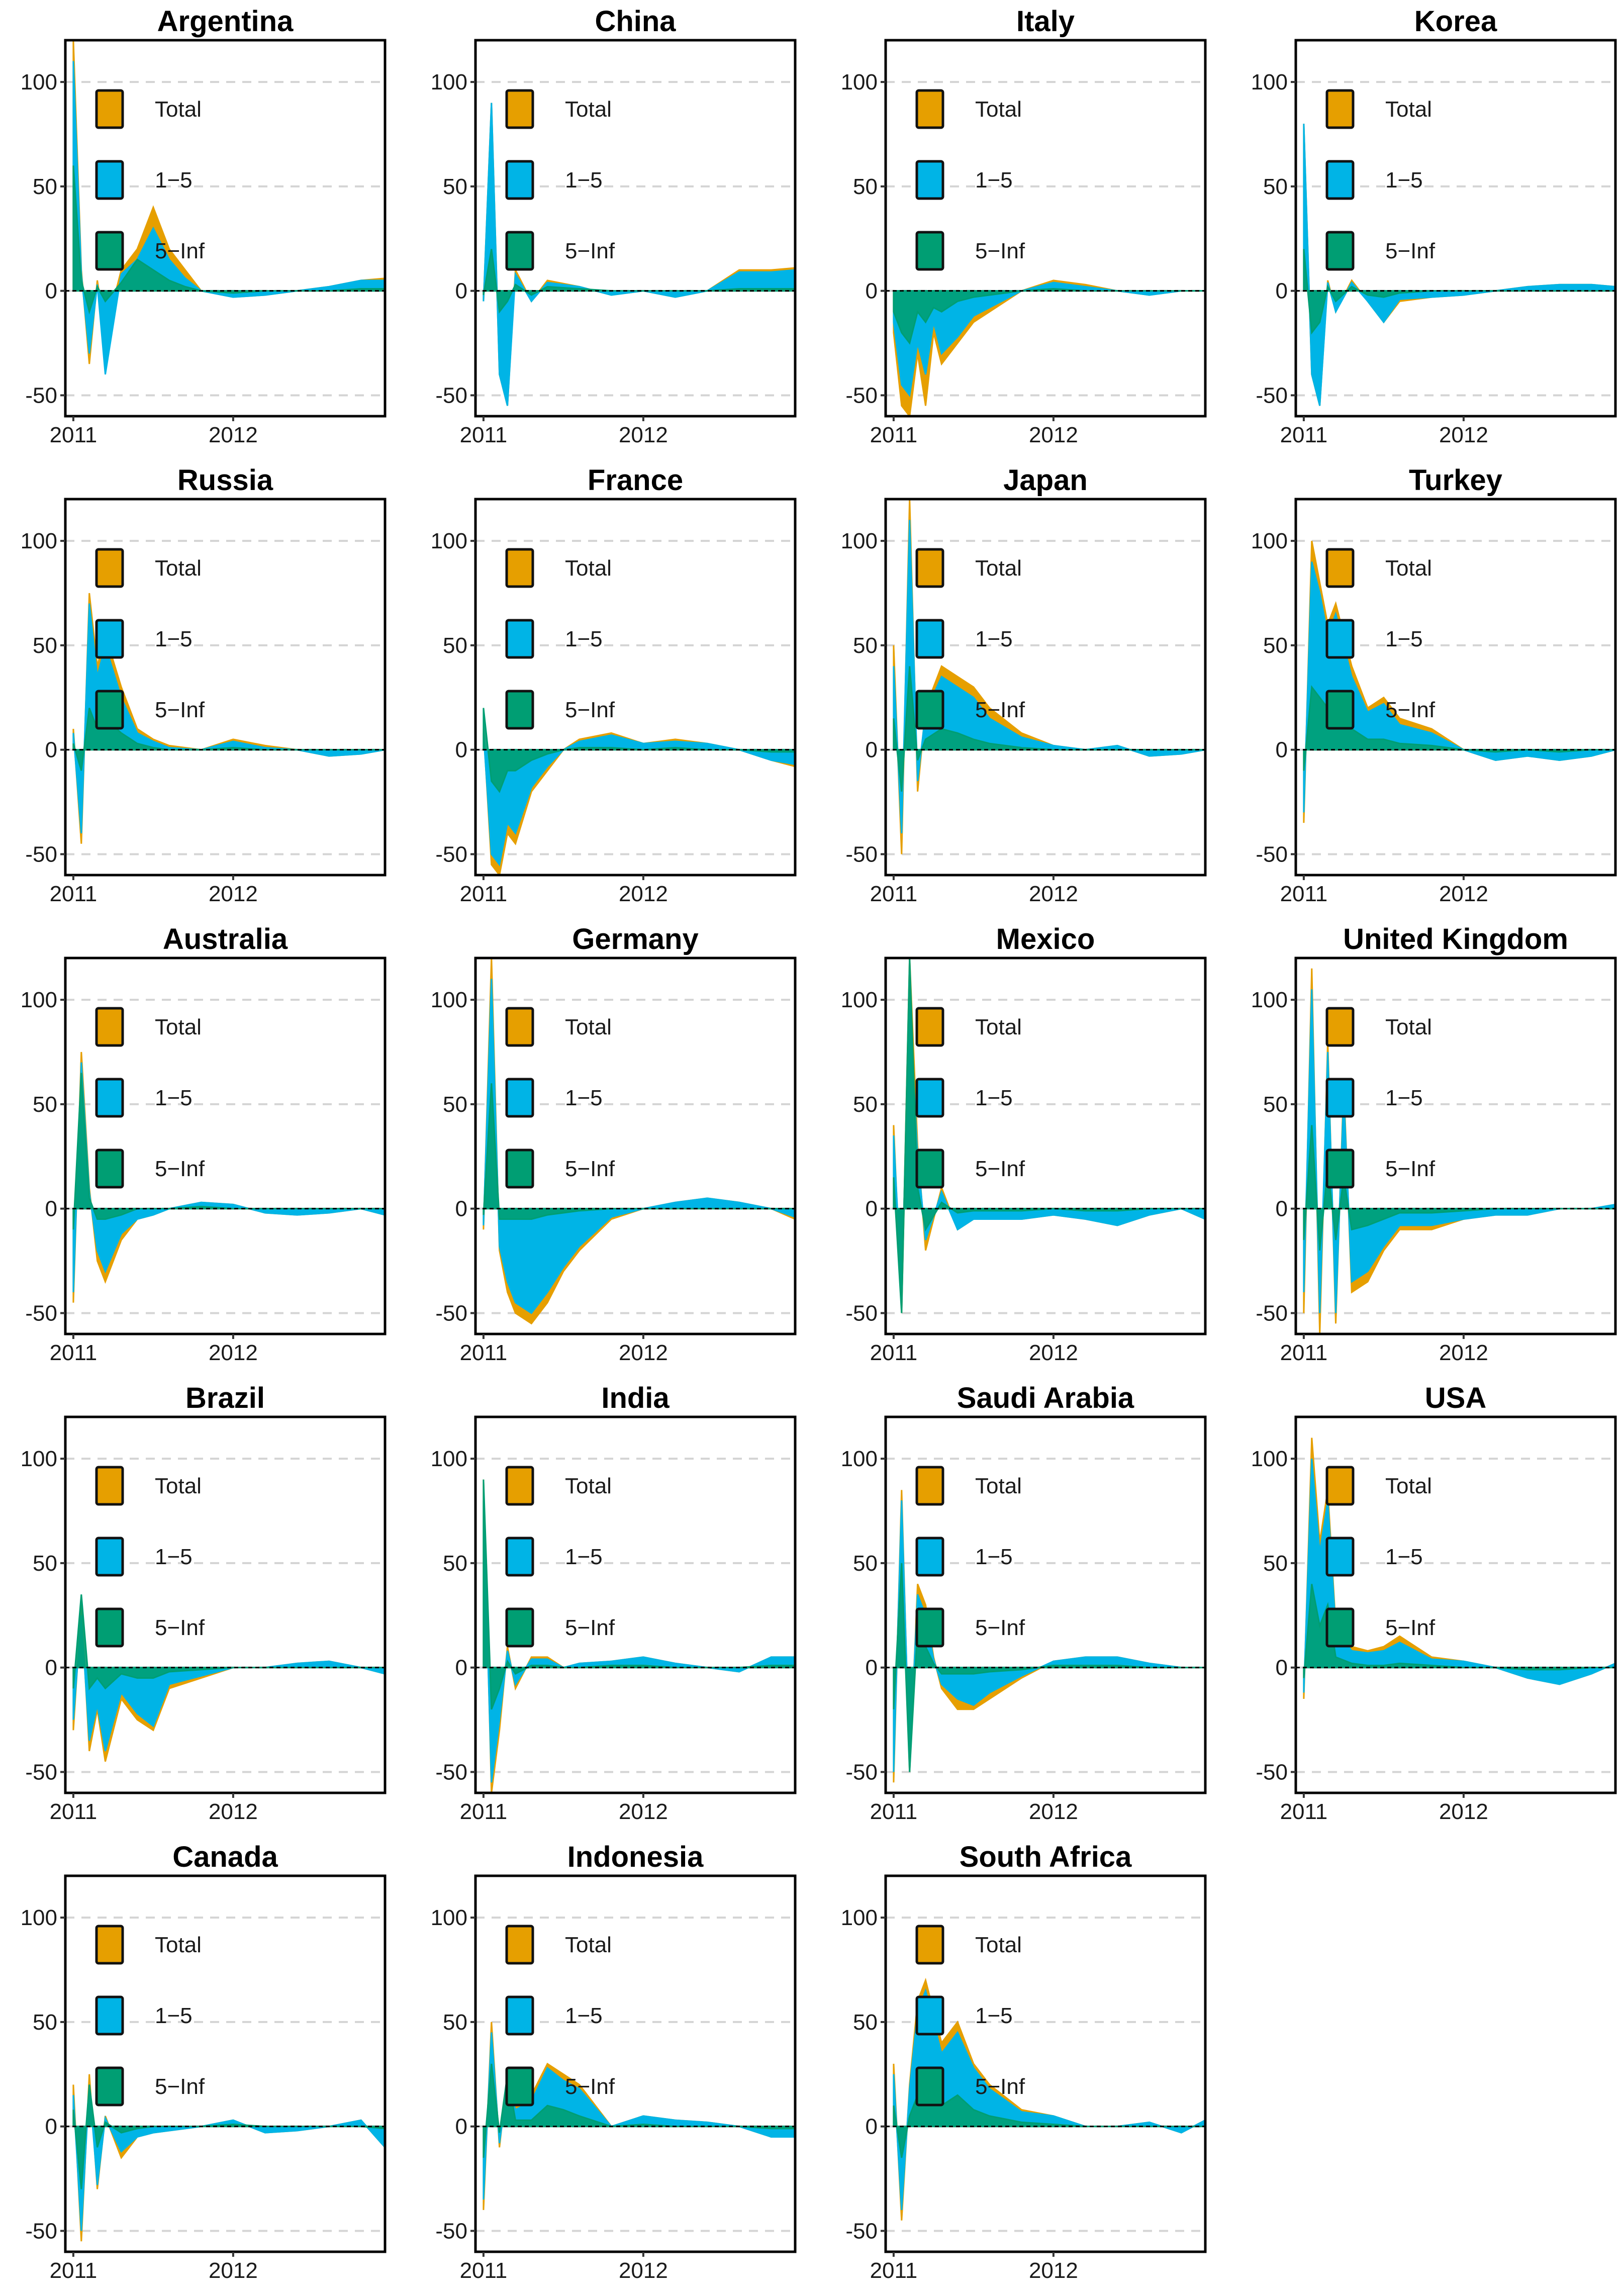 This screenshot has height=2296, width=1624. Describe the element at coordinates (636, 22) in the screenshot. I see `panel-title: China` at that location.